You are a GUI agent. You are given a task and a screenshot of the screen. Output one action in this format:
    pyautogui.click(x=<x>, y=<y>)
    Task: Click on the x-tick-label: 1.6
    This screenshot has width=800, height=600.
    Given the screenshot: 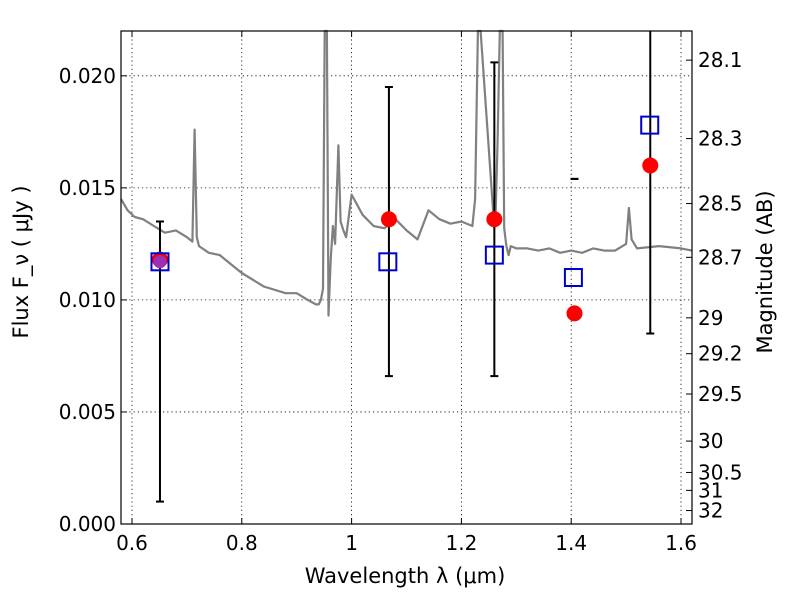 What is the action you would take?
    pyautogui.click(x=681, y=543)
    